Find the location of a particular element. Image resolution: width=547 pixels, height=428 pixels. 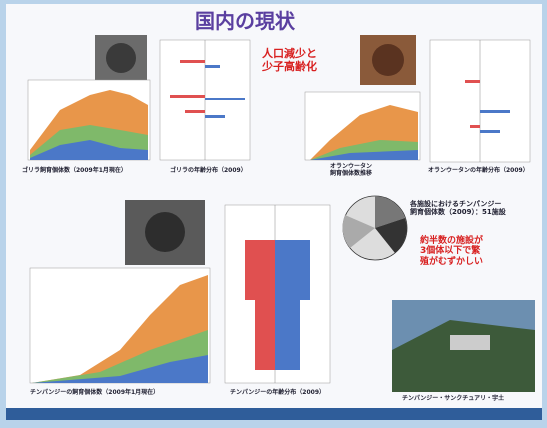

caption: オランウータン 飼育個体数推移 is located at coordinates (351, 170).